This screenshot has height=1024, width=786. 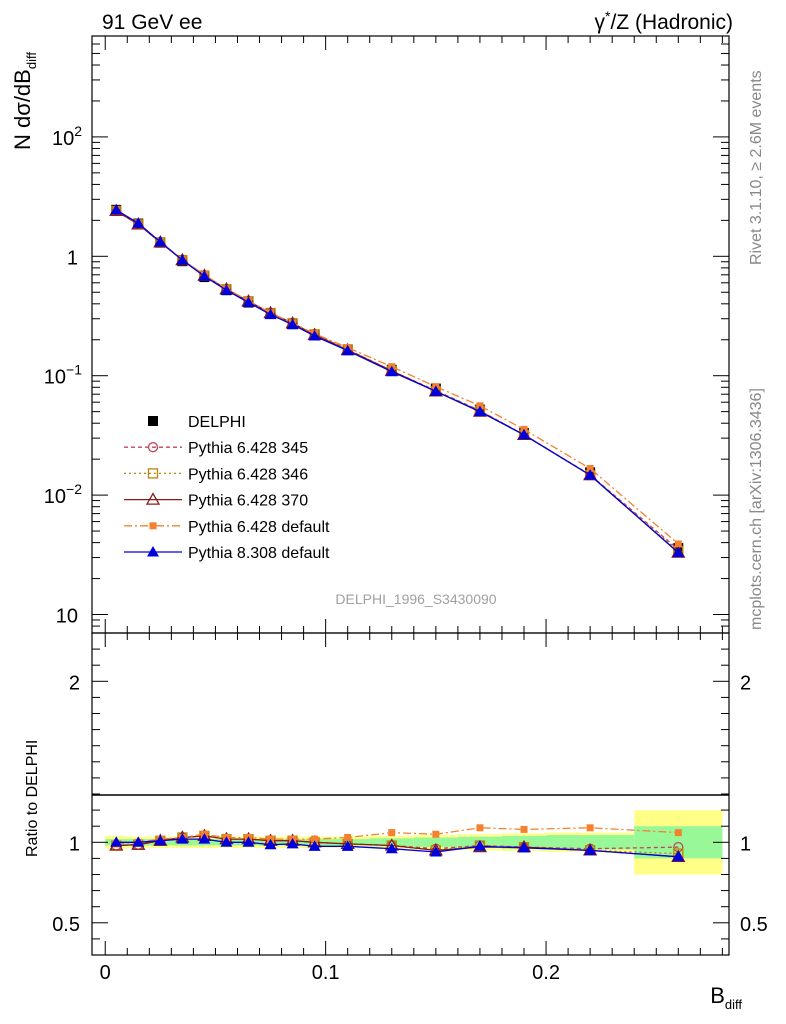 I want to click on legend-item-p6def: Pythia 6.428 default, so click(x=227, y=527).